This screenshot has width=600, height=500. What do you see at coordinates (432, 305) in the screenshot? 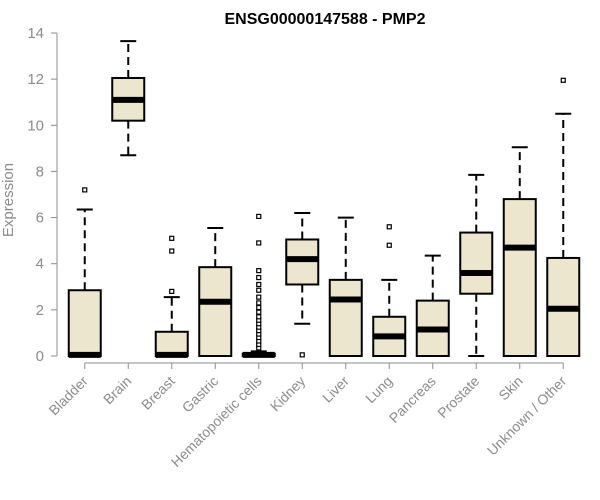
I see `box-pancreas` at bounding box center [432, 305].